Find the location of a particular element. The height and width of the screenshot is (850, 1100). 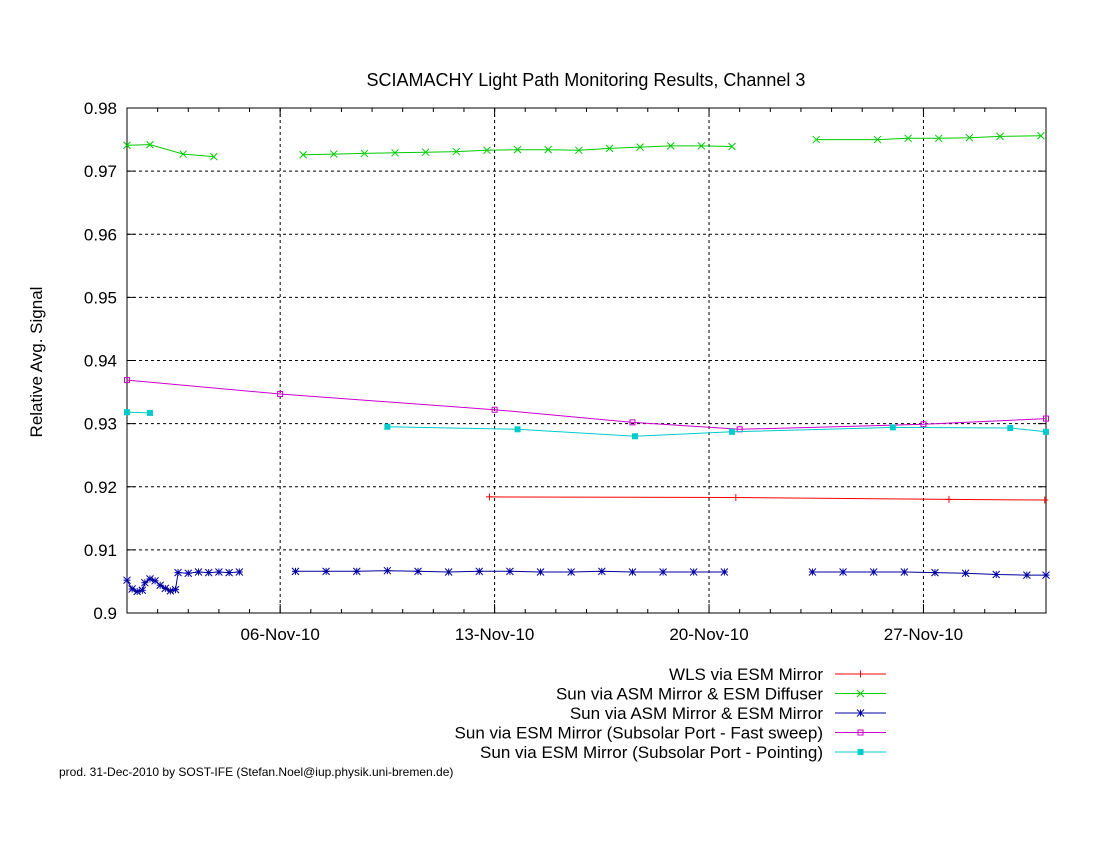

x-tick-label: 13-Nov-10 is located at coordinates (494, 634).